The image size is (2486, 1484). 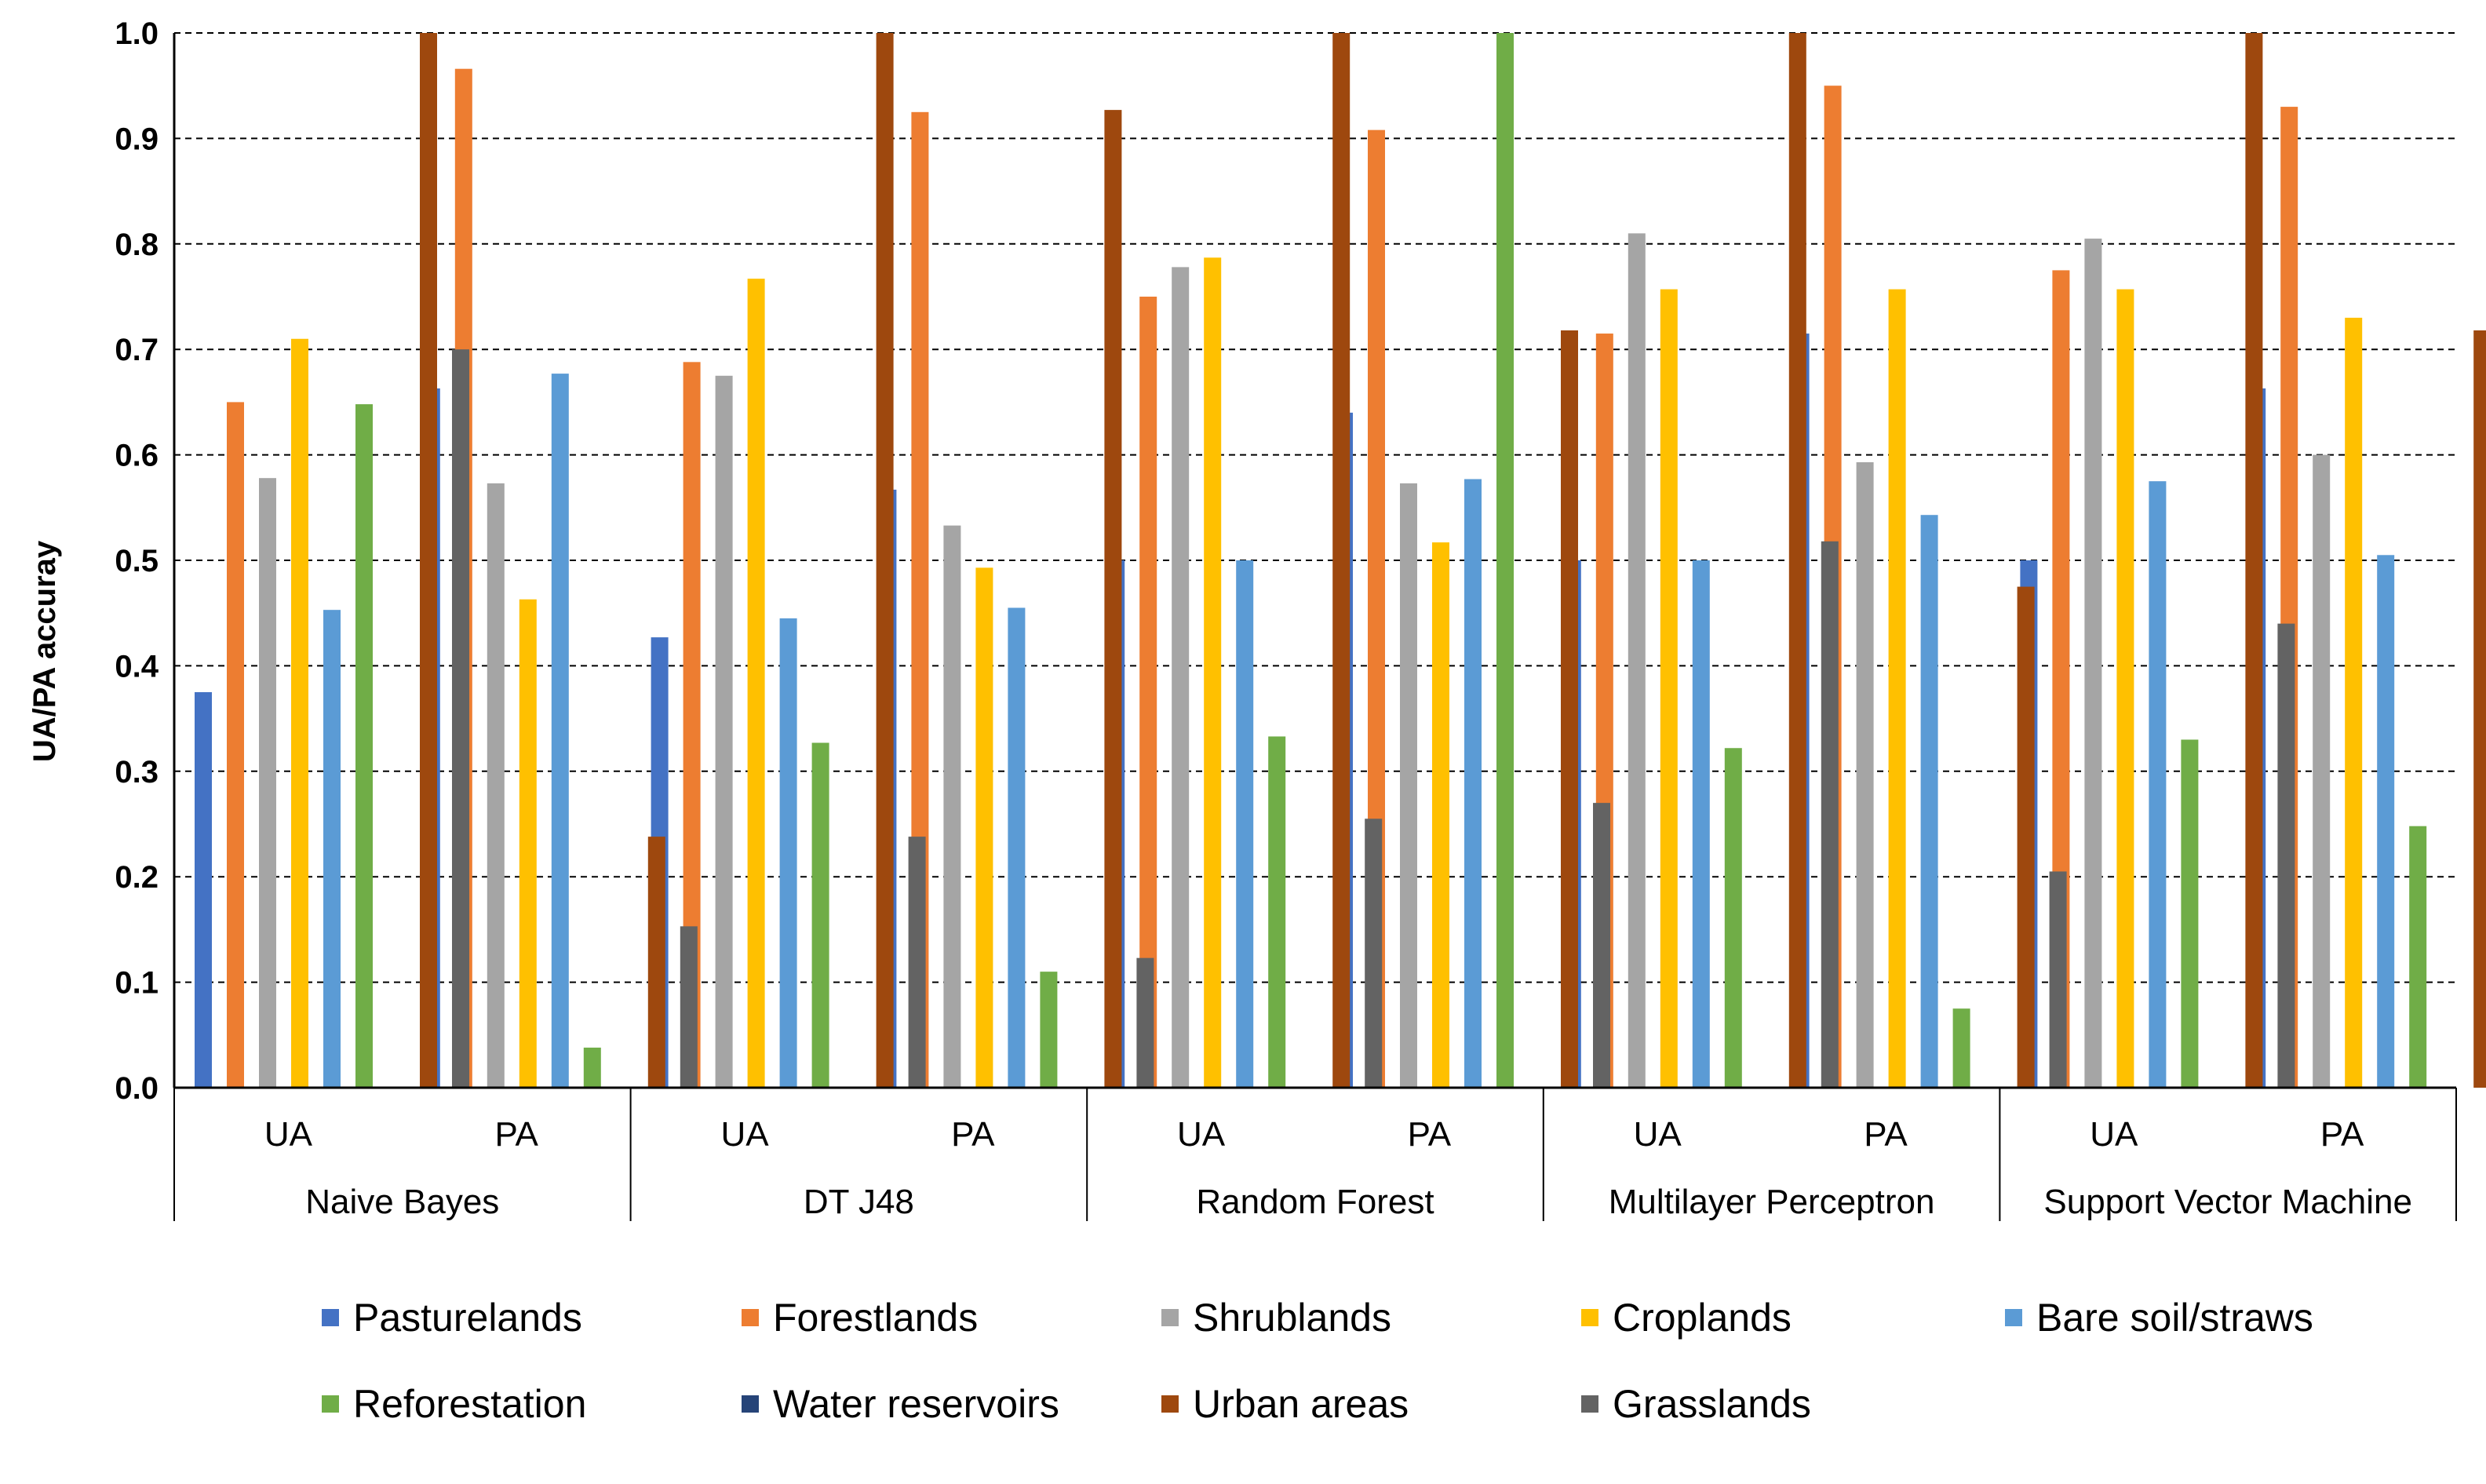 I want to click on y-axis-title: UA/PA accuray, so click(x=44, y=651).